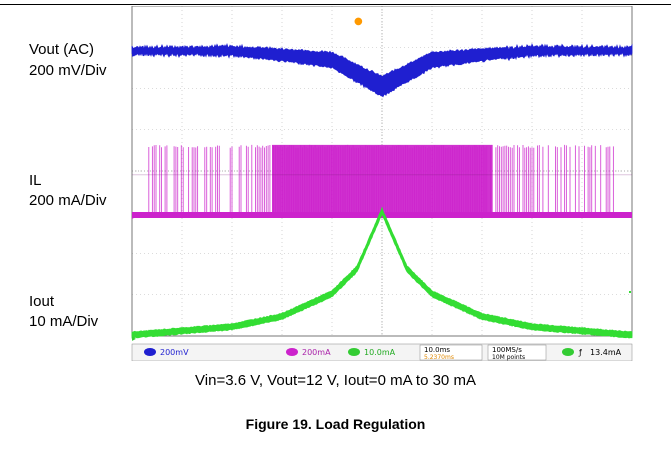 The image size is (671, 455). Describe the element at coordinates (134, 338) in the screenshot. I see `ch3-marker-icon: ▸` at that location.